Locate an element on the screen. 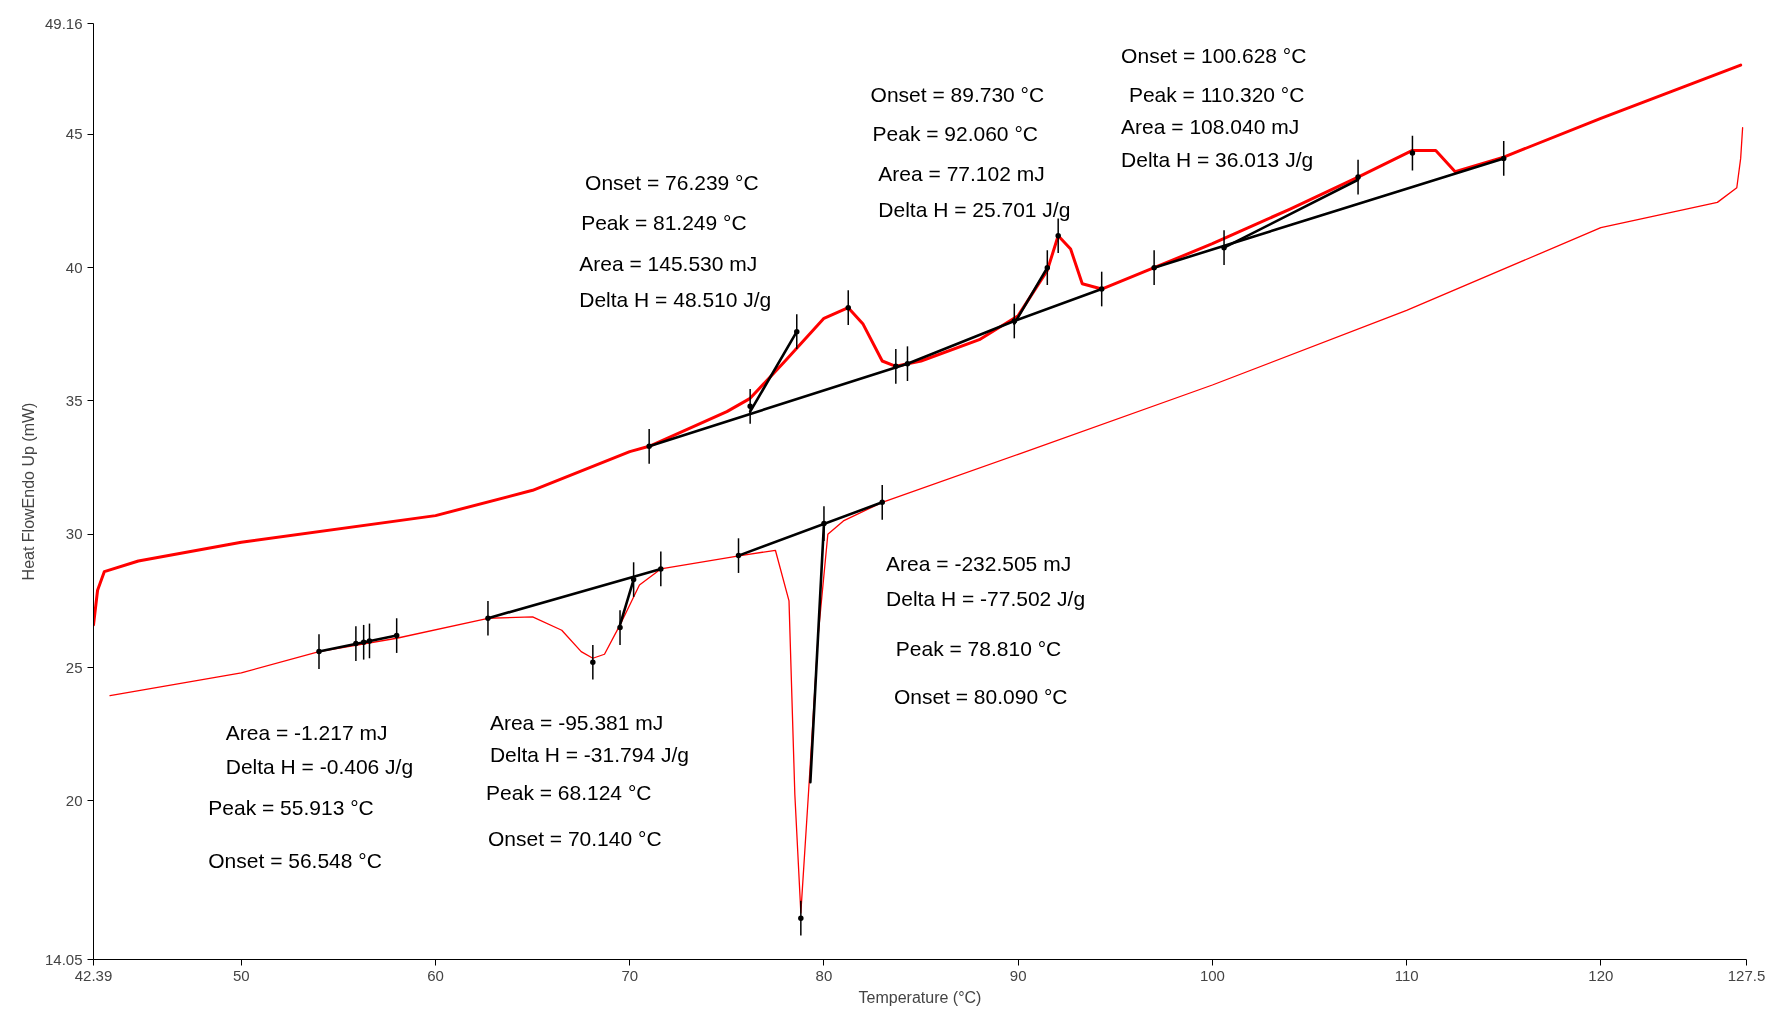 The width and height of the screenshot is (1778, 1032). x-tick-label: 80 is located at coordinates (824, 975).